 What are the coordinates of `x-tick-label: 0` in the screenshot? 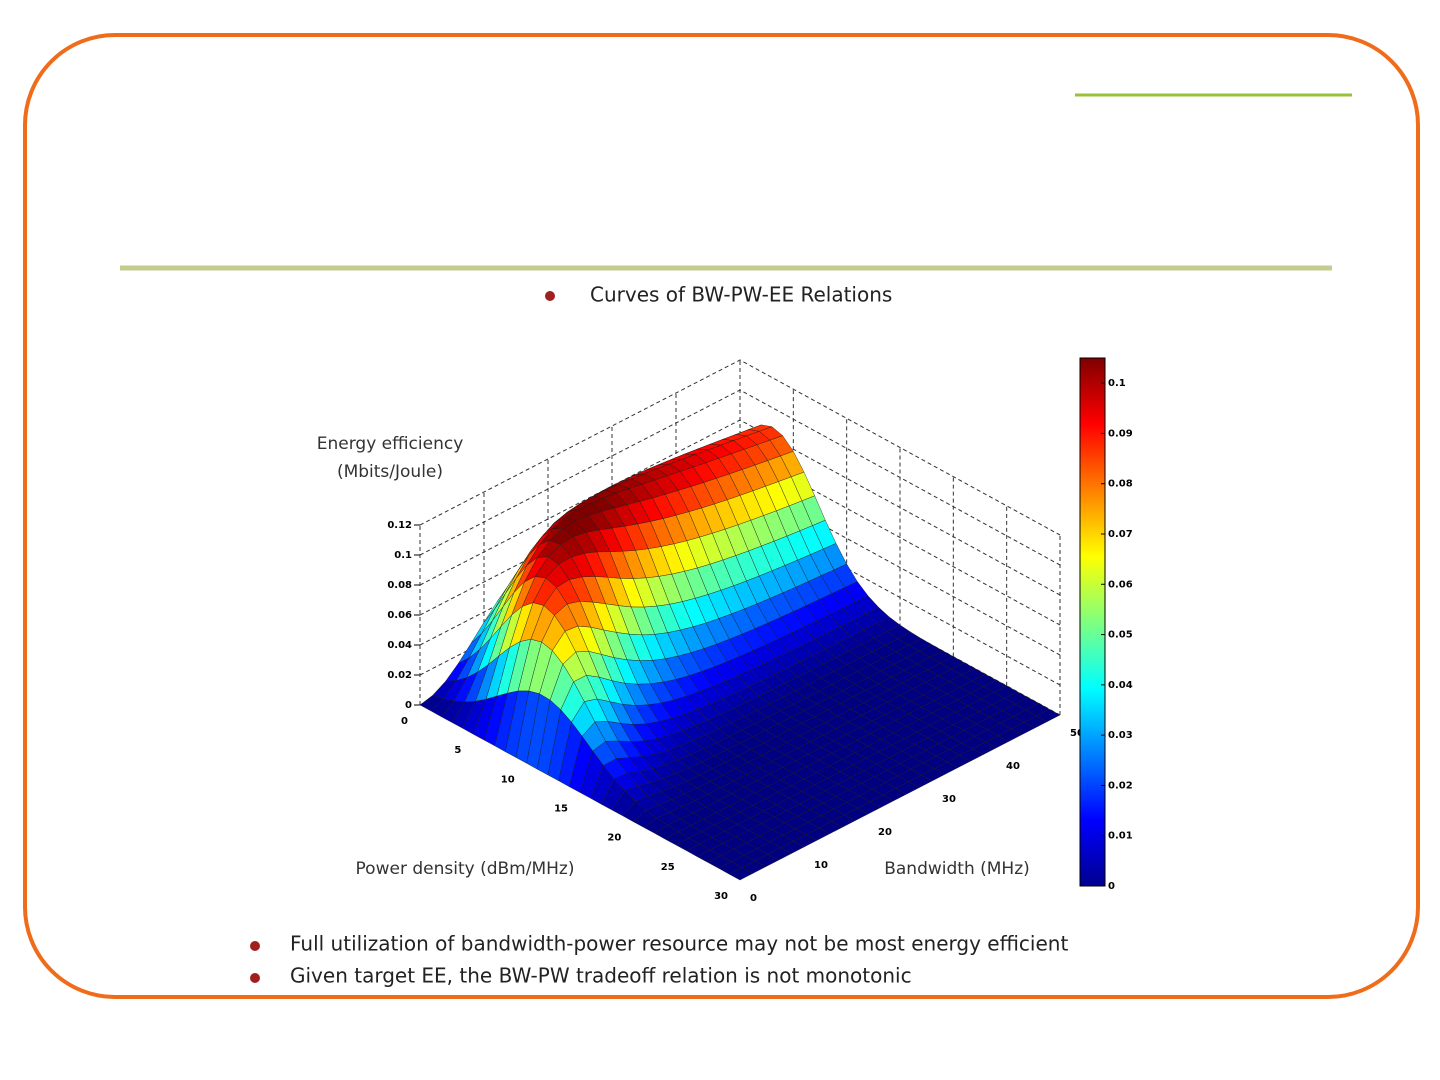 It's located at (404, 721).